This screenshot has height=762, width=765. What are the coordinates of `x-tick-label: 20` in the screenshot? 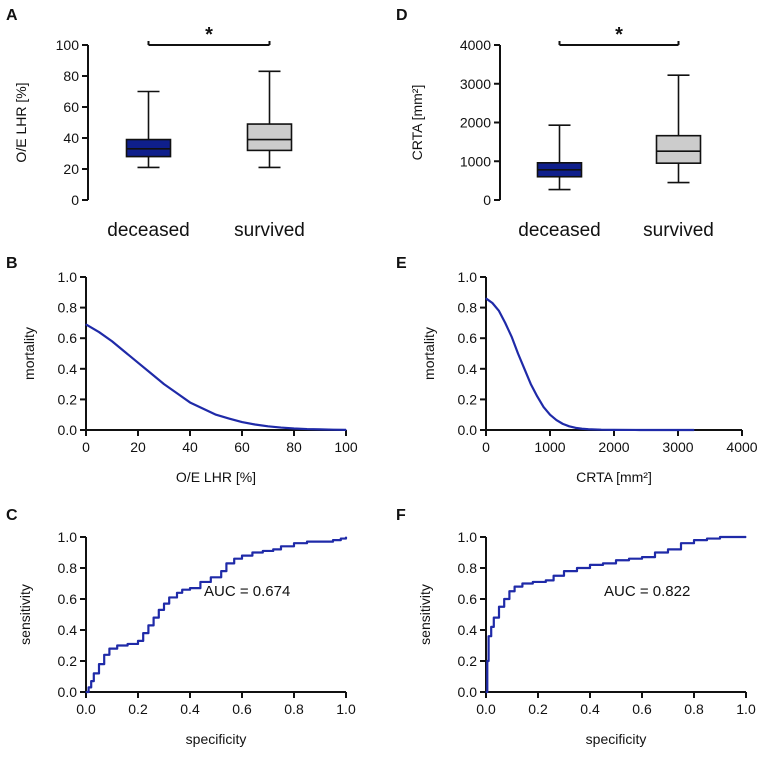 It's located at (138, 447).